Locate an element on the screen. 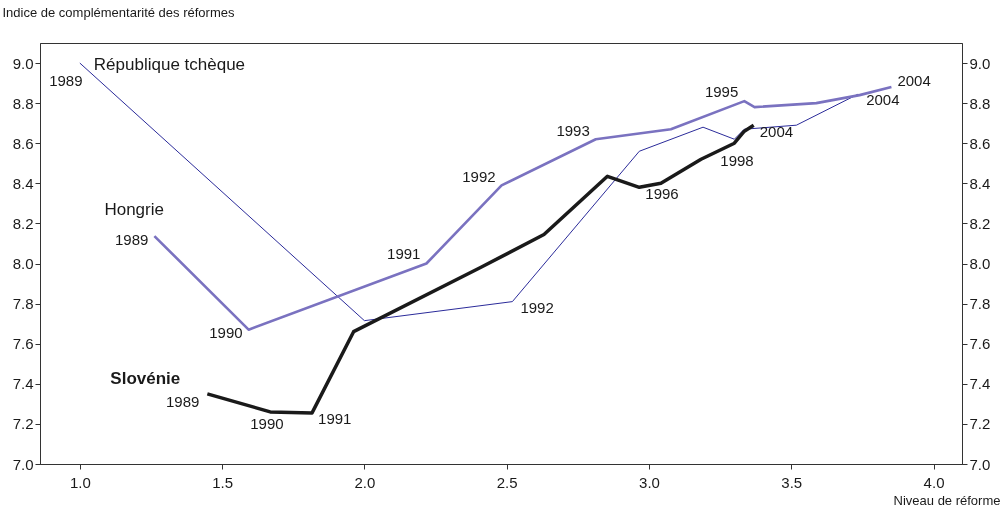  y-tick-label: 8.6 is located at coordinates (23, 143).